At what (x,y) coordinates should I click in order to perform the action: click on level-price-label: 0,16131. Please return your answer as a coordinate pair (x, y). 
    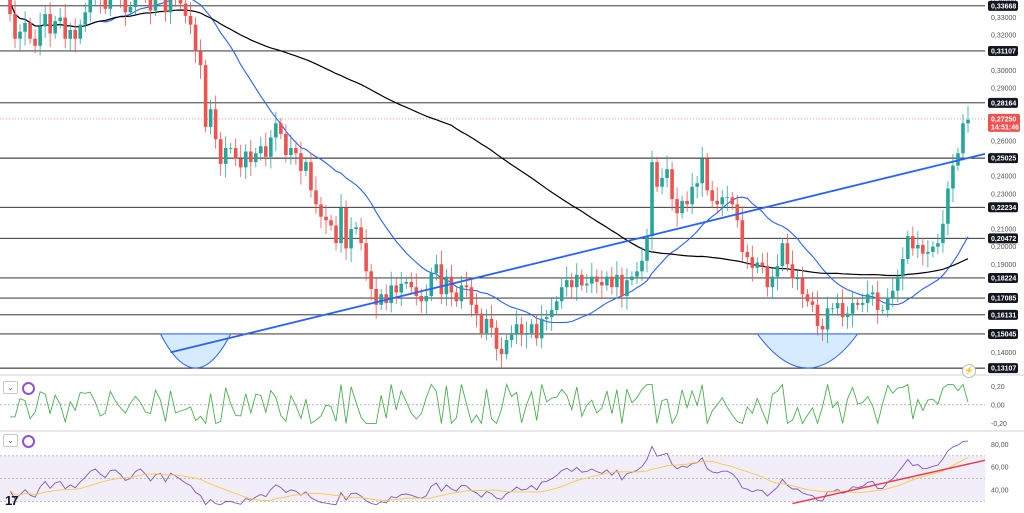
    Looking at the image, I should click on (1003, 315).